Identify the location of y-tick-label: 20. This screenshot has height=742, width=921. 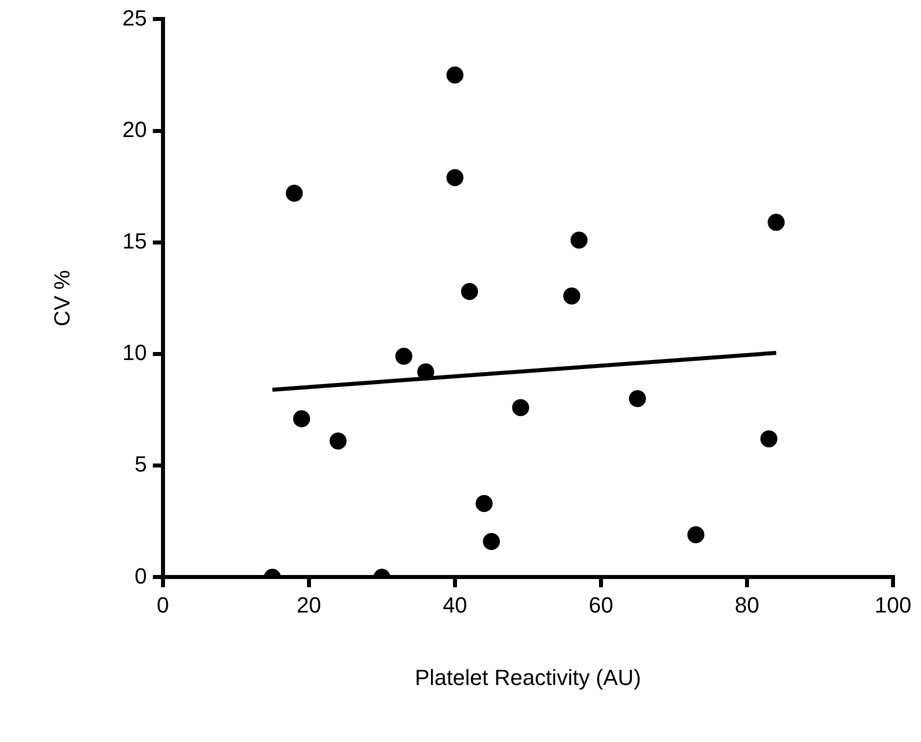
(134, 129).